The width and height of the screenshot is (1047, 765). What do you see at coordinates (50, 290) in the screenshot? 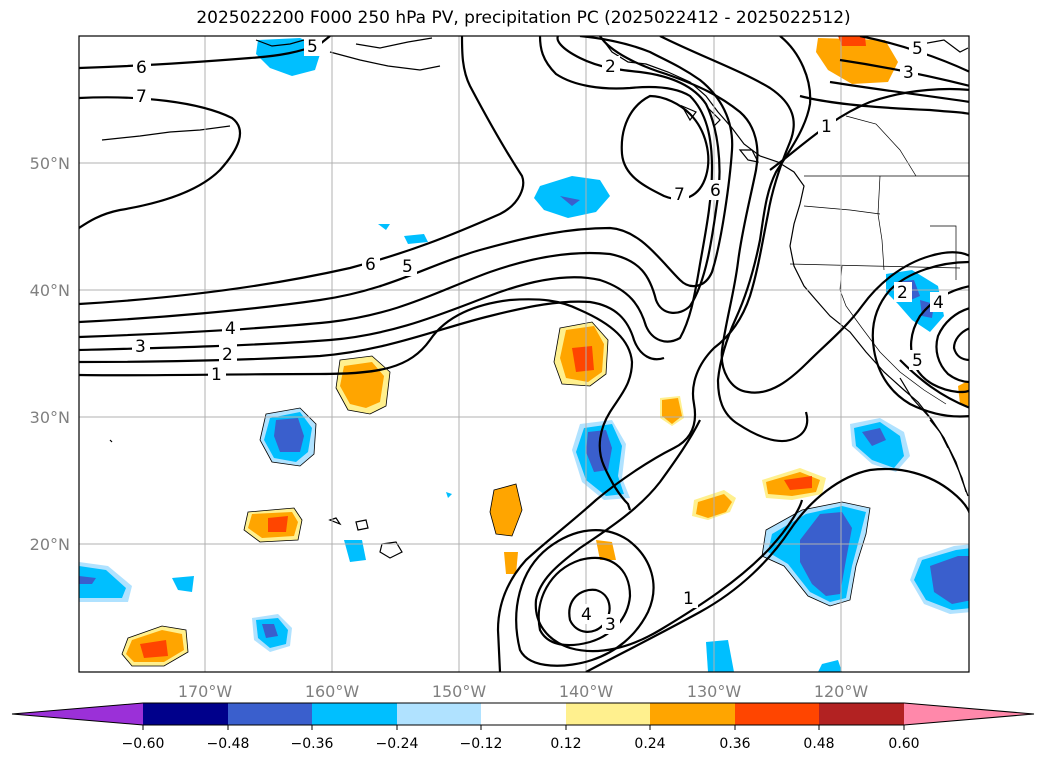
I see `lat-label: 40°N` at bounding box center [50, 290].